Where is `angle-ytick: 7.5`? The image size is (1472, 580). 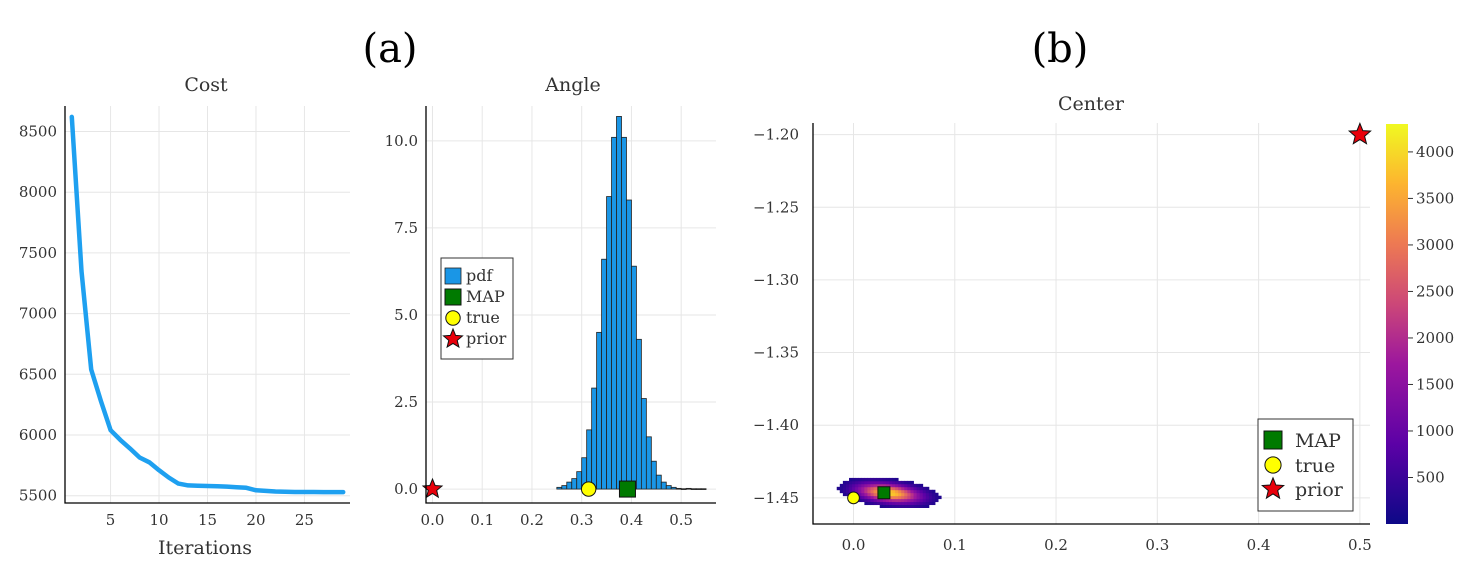
angle-ytick: 7.5 is located at coordinates (406, 228).